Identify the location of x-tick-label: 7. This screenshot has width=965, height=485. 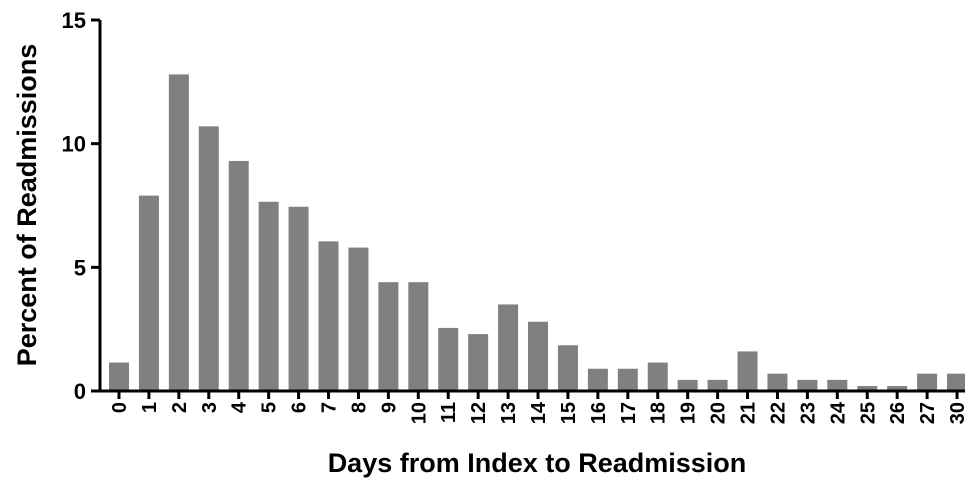
(330, 407).